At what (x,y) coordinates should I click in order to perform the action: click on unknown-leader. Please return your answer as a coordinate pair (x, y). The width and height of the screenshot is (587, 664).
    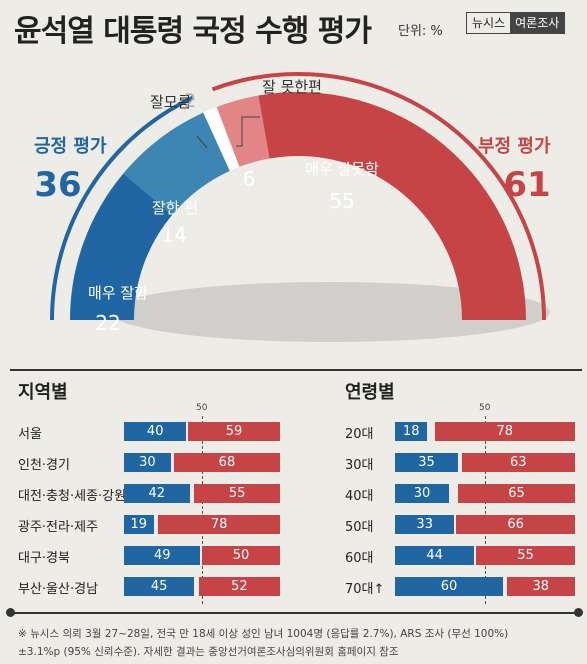
    Looking at the image, I should click on (202, 142).